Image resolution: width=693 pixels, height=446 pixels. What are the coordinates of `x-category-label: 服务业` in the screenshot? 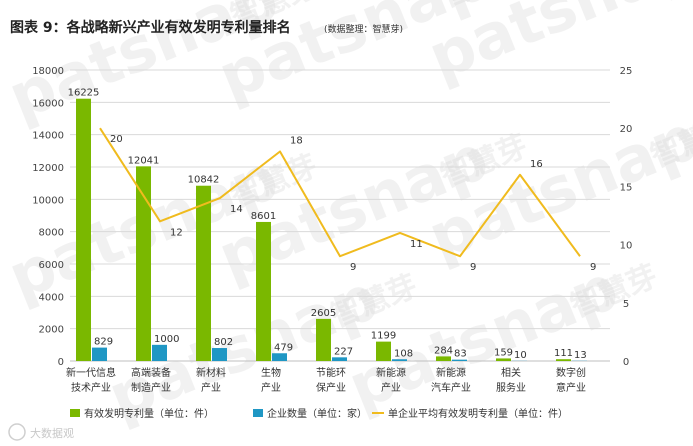 It's located at (511, 387).